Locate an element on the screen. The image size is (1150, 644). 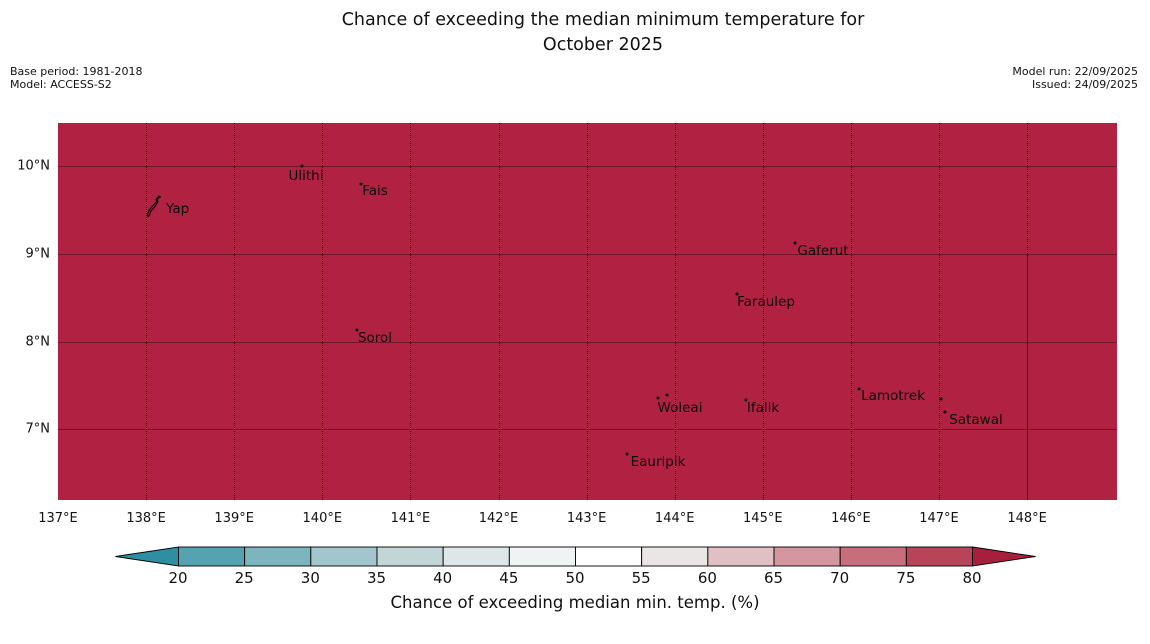
colorbar-tick-label: 45 is located at coordinates (509, 578).